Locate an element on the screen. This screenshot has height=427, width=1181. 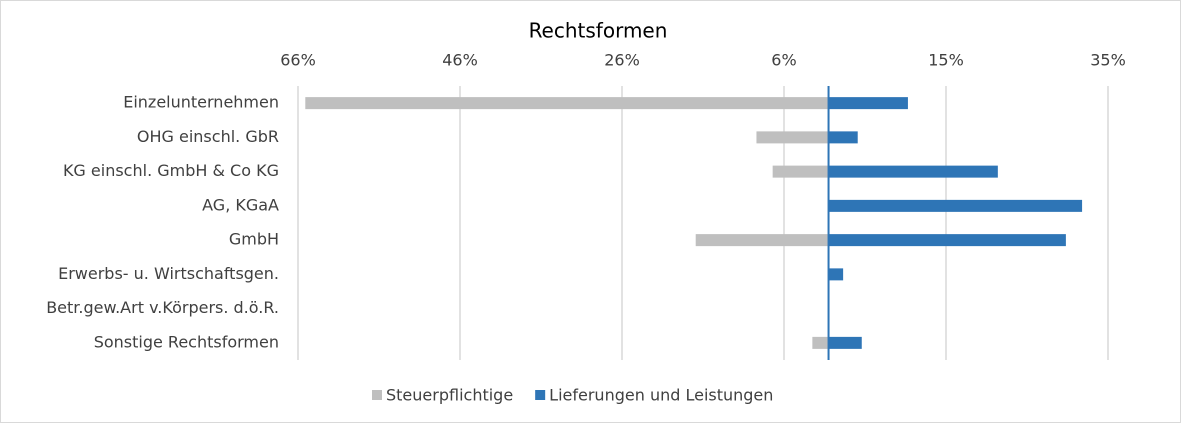
x-tick-label: 66% is located at coordinates (298, 60).